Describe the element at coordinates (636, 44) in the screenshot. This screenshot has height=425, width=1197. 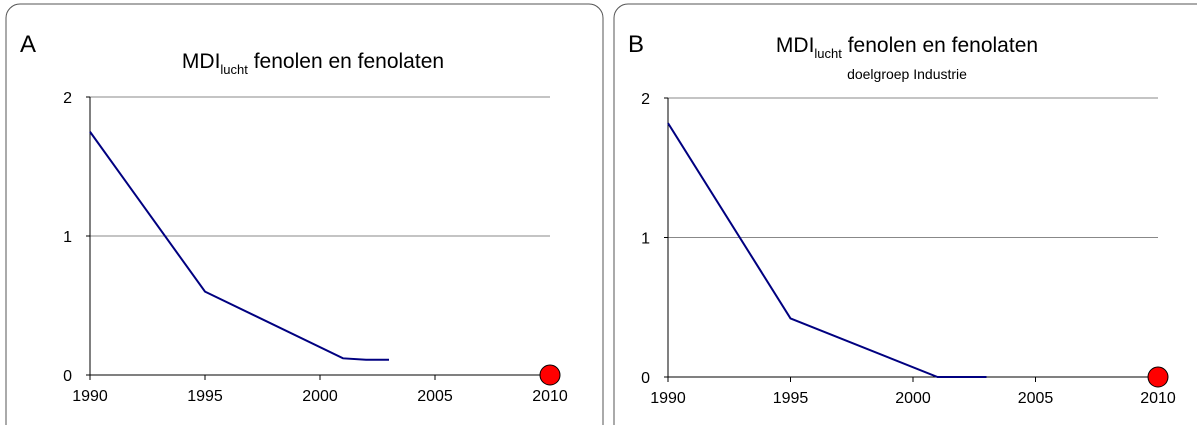
I see `panel-label: B` at that location.